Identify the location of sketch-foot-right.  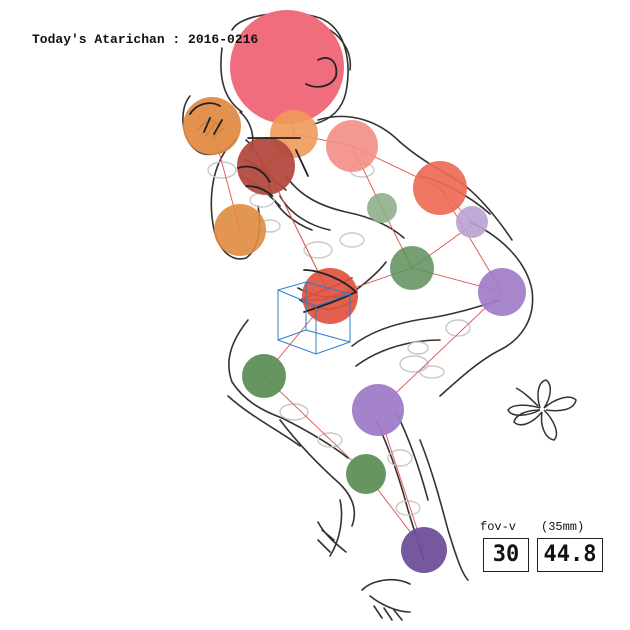
(390, 608).